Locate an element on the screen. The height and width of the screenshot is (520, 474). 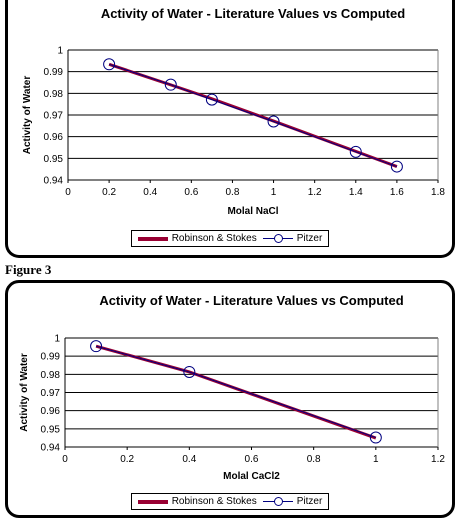
figure-label: Figure 3 is located at coordinates (28, 269).